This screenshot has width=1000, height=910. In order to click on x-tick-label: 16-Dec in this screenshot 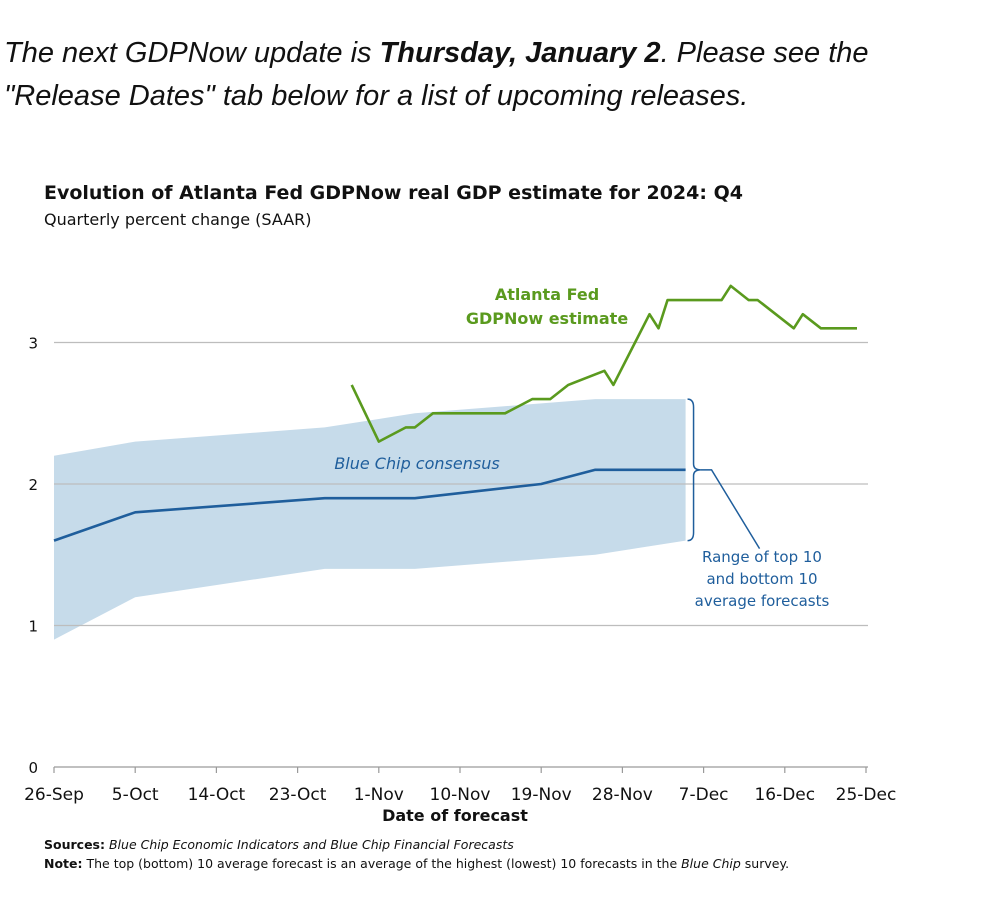, I will do `click(784, 795)`.